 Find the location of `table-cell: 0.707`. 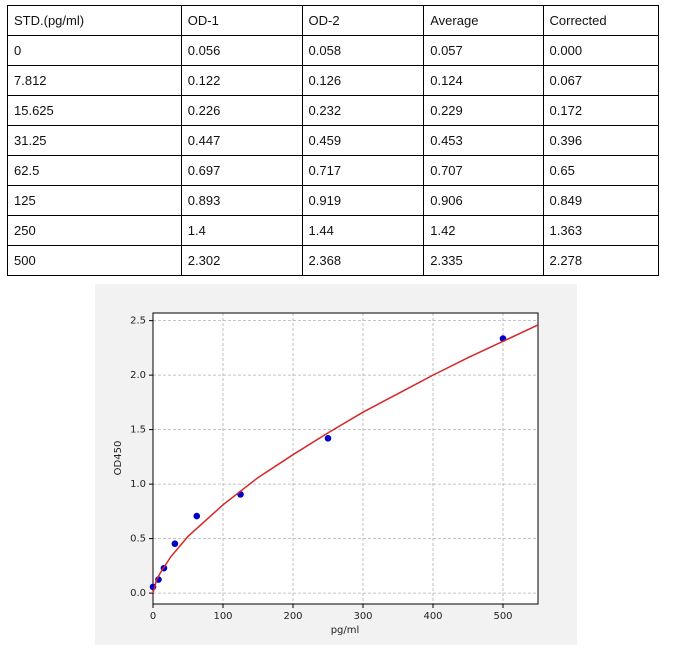

table-cell: 0.707 is located at coordinates (483, 170).